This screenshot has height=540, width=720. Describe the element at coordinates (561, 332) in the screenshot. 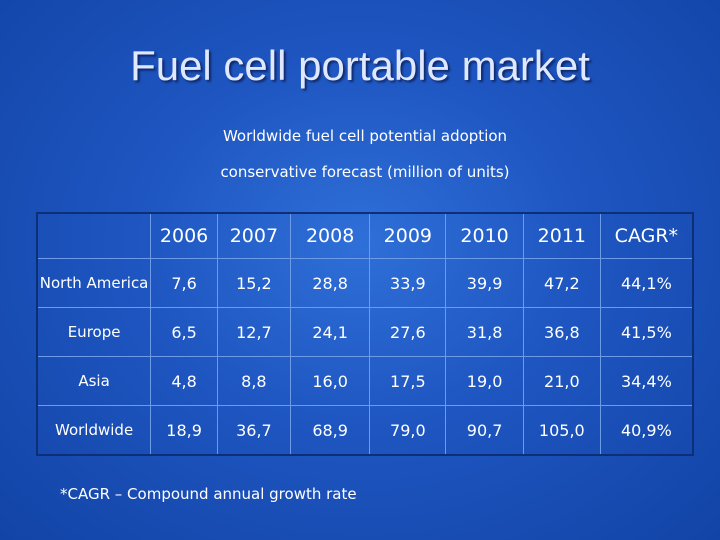

I see `table-cell: 36,8` at that location.